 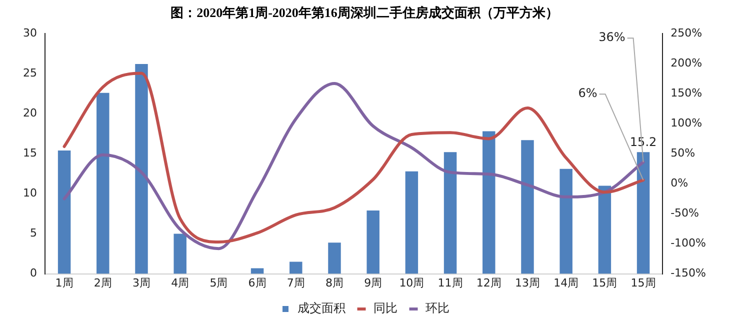 I want to click on y2-tick-label: -100%, so click(x=688, y=243).